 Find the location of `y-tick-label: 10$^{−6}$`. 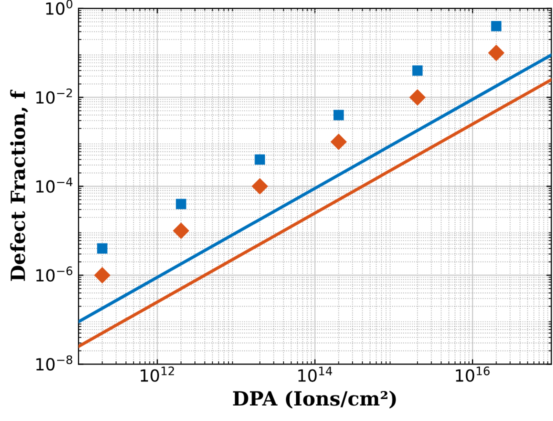

y-tick-label: 10$^{−6}$ is located at coordinates (54, 274).